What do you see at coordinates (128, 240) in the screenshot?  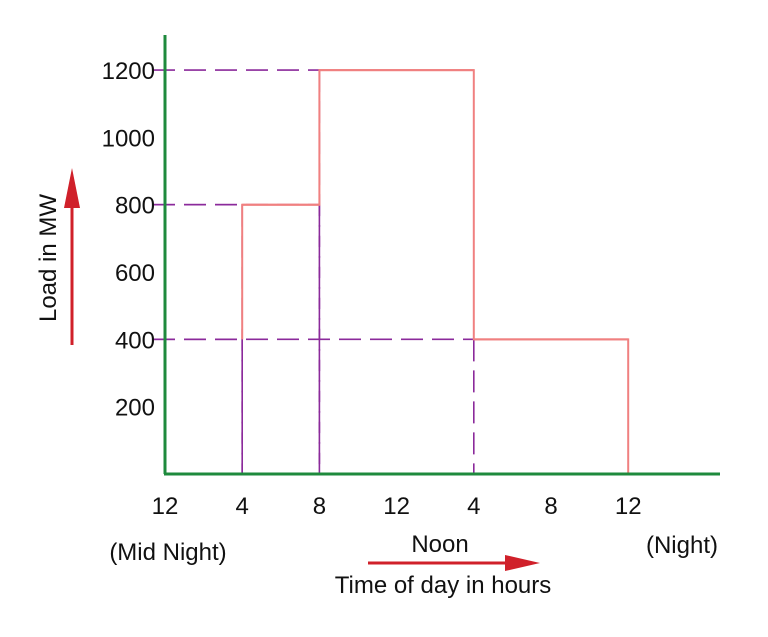 I see `y-tick-labels: 200 400 600 800 1000 1200` at bounding box center [128, 240].